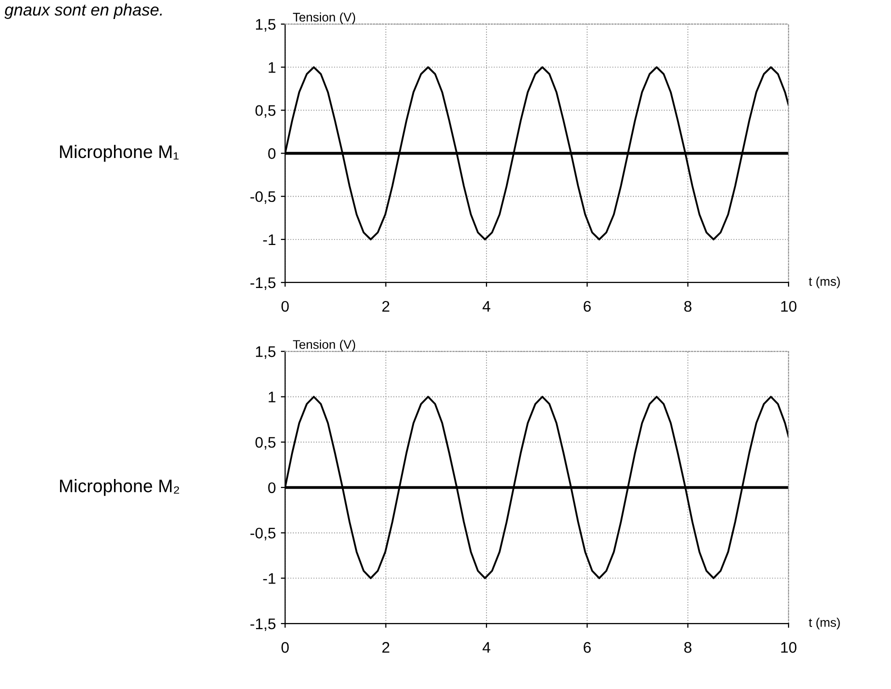 Image resolution: width=891 pixels, height=689 pixels. What do you see at coordinates (120, 487) in the screenshot?
I see `text: Microphone M₂` at bounding box center [120, 487].